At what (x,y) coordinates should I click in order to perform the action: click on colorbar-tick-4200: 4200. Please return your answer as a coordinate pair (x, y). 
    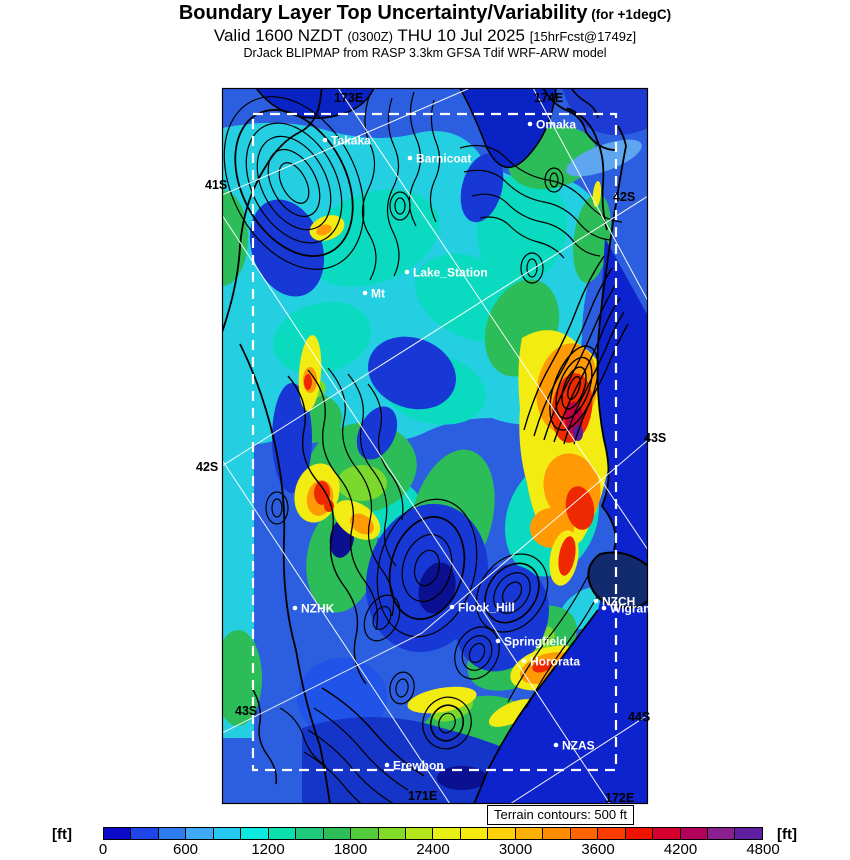
    Looking at the image, I should click on (680, 849).